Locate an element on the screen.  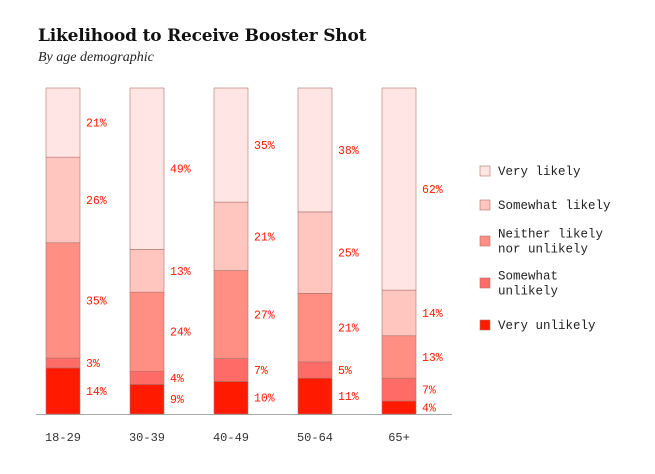
bar-segment-50-64-somewhat-likely is located at coordinates (315, 252).